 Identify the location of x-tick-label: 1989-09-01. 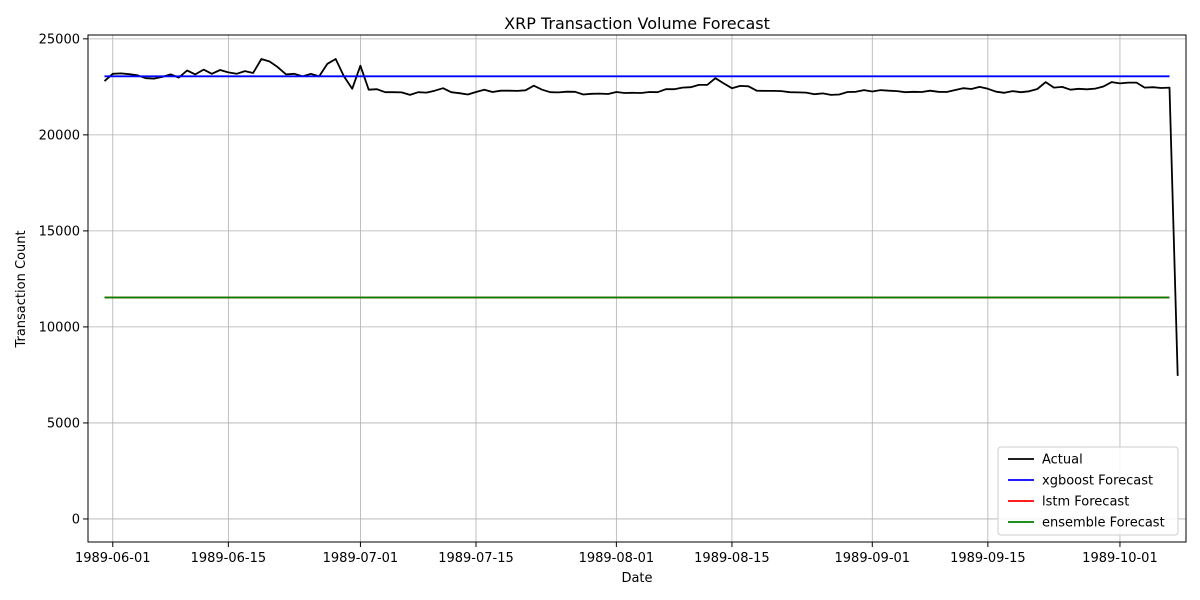
(873, 558).